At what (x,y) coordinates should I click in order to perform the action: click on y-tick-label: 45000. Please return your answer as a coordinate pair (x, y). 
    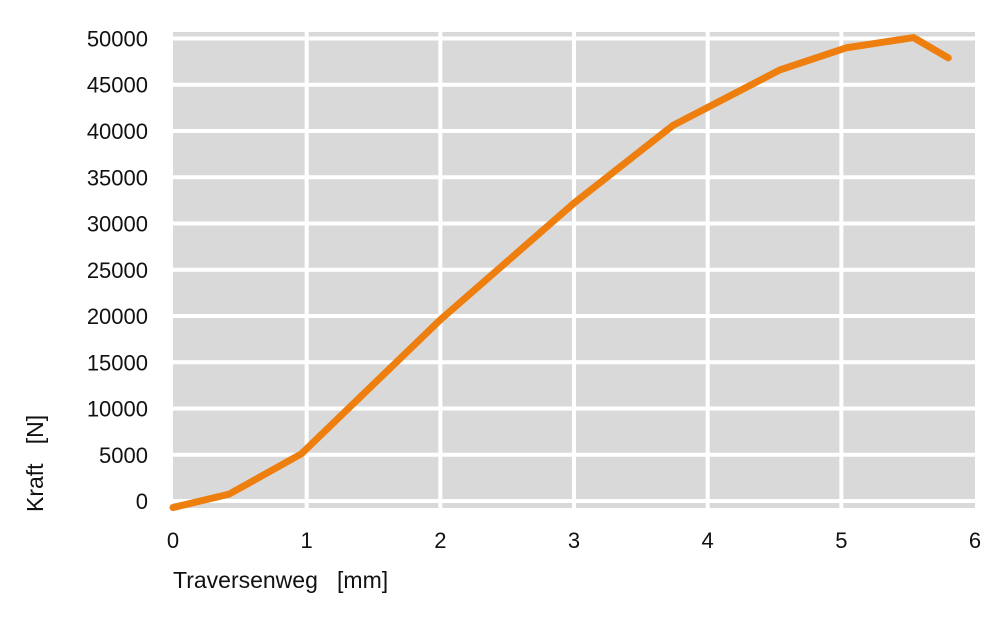
    Looking at the image, I should click on (117, 85).